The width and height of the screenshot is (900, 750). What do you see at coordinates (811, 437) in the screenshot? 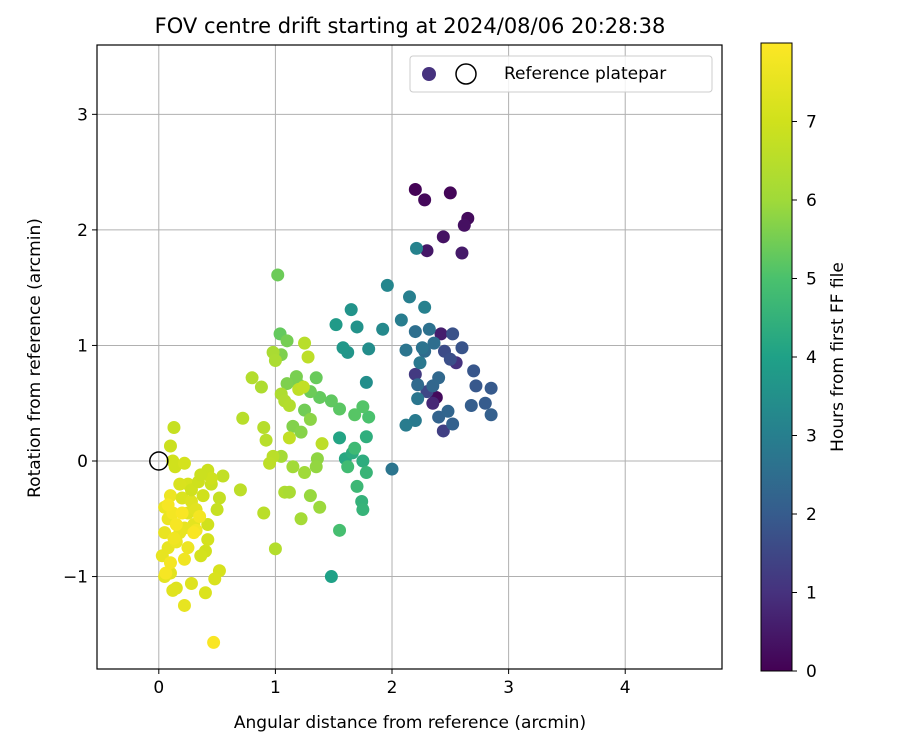
I see `colorbar-tick-label: 3` at bounding box center [811, 437].